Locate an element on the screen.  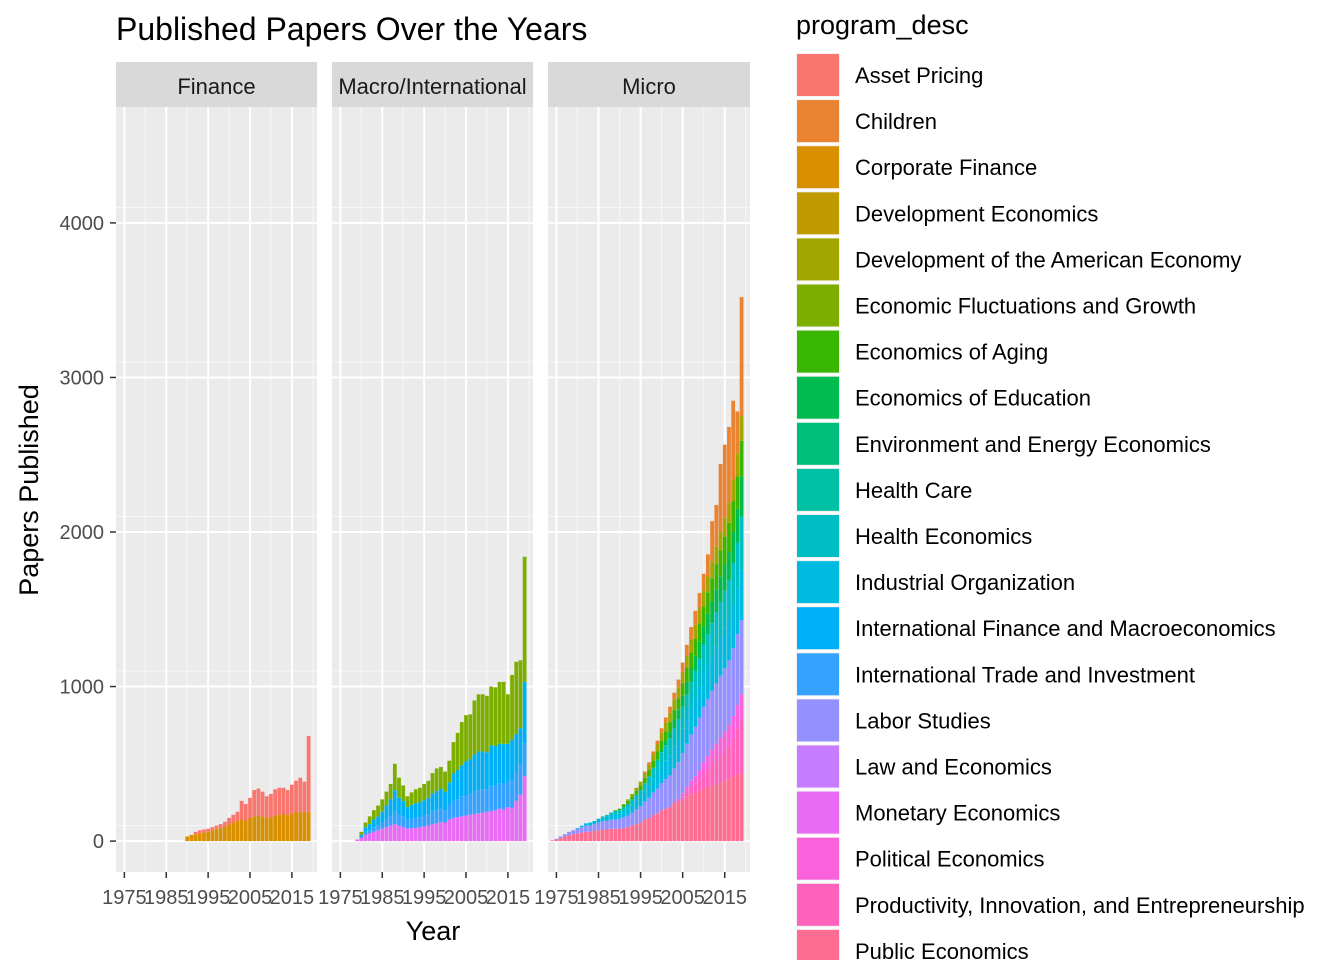
facet-label: Macro/International is located at coordinates (432, 86).